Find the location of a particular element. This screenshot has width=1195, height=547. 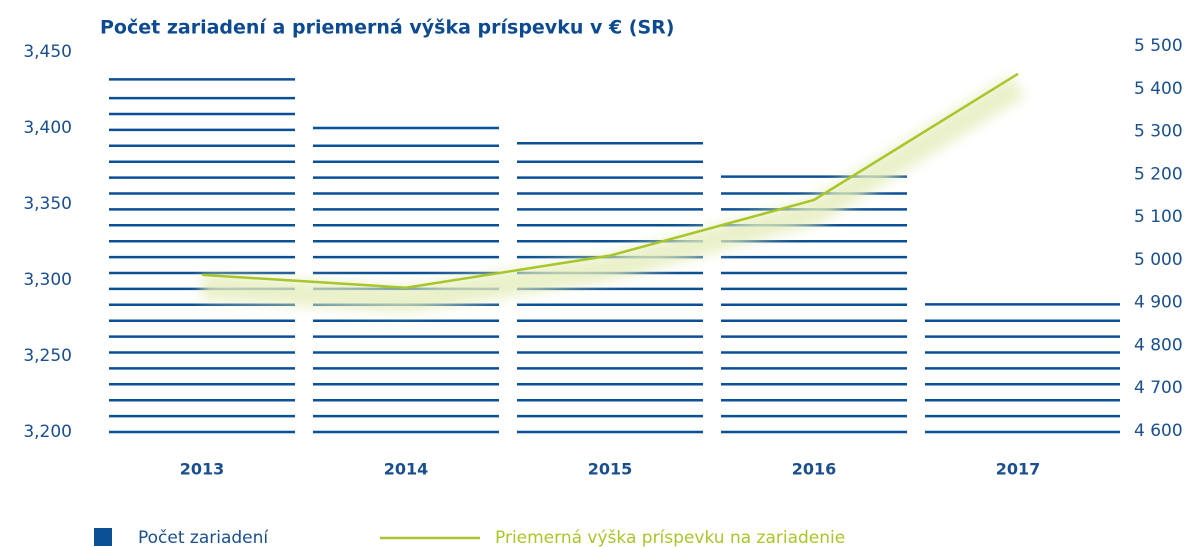

y-tick-label: 3,250 is located at coordinates (47, 356).